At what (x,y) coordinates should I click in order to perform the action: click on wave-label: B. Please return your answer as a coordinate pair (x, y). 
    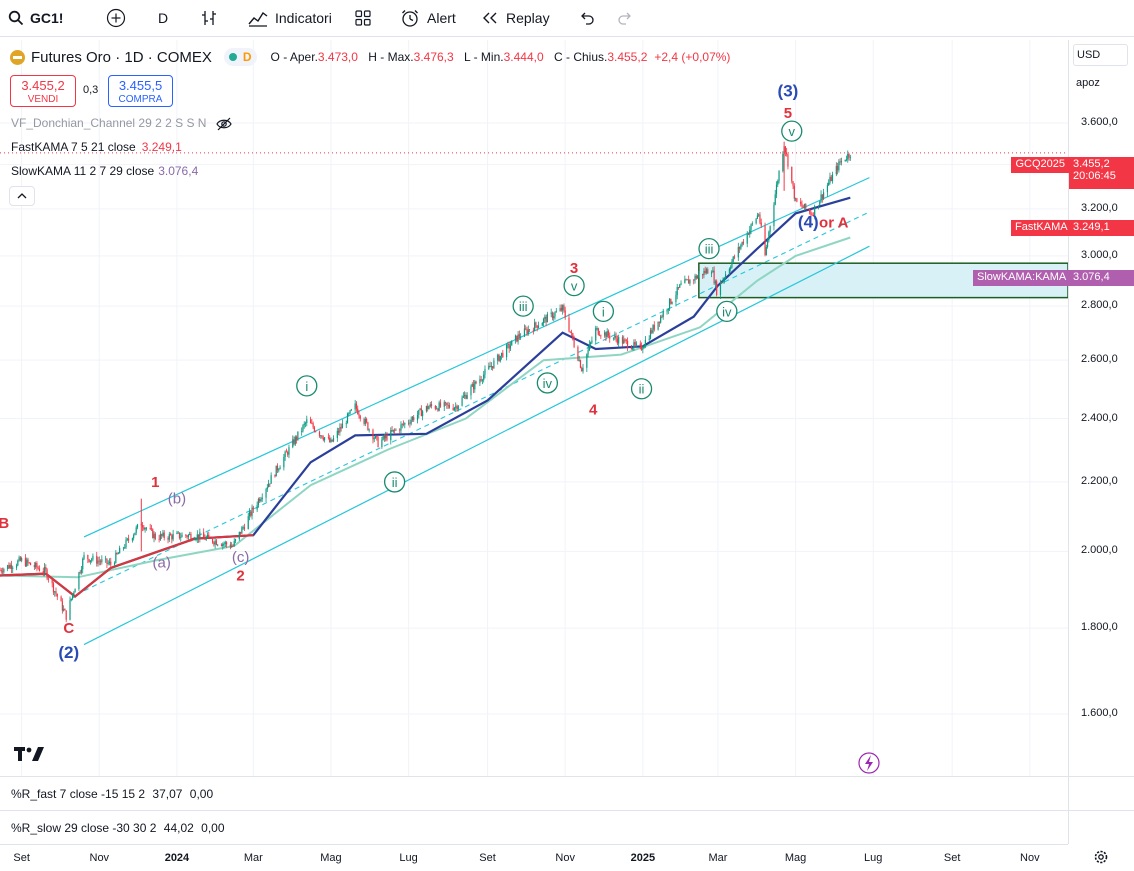
    Looking at the image, I should click on (4, 523).